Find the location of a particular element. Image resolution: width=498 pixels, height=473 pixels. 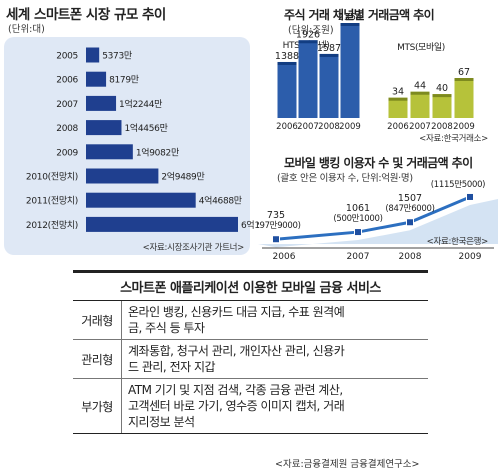

series-line is located at coordinates (373, 218).